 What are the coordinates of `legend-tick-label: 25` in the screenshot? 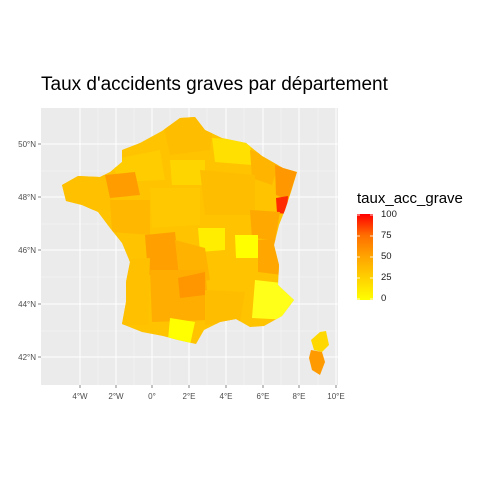 It's located at (386, 277).